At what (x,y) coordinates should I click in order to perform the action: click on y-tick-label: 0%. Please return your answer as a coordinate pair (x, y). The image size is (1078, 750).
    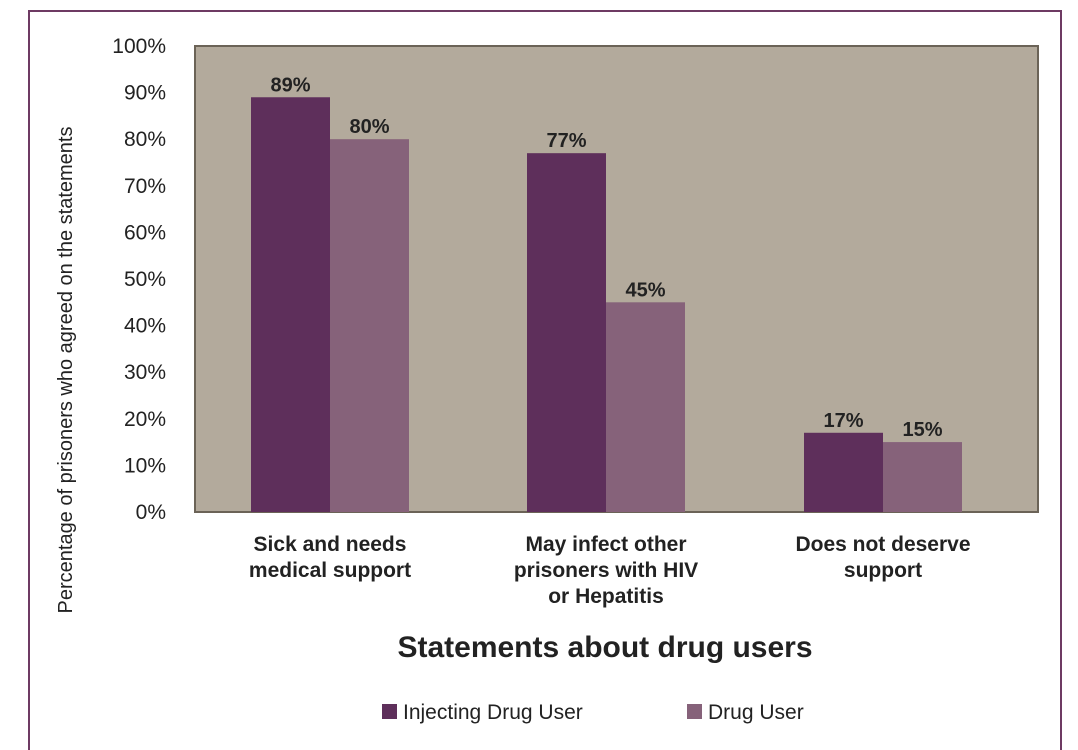
    Looking at the image, I should click on (151, 512).